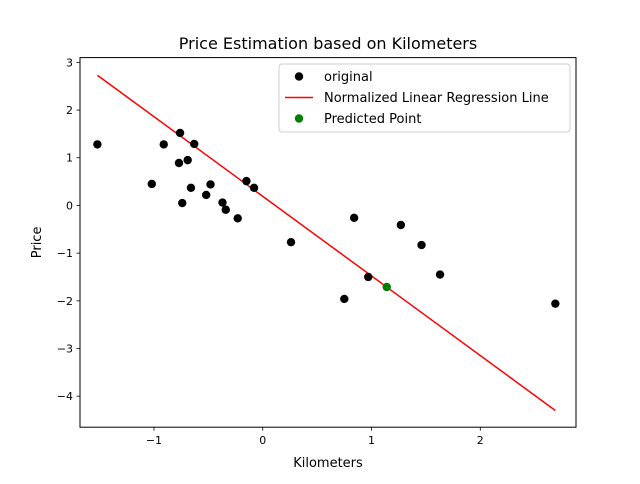  I want to click on legend-label-2: Predicted Point, so click(372, 119).